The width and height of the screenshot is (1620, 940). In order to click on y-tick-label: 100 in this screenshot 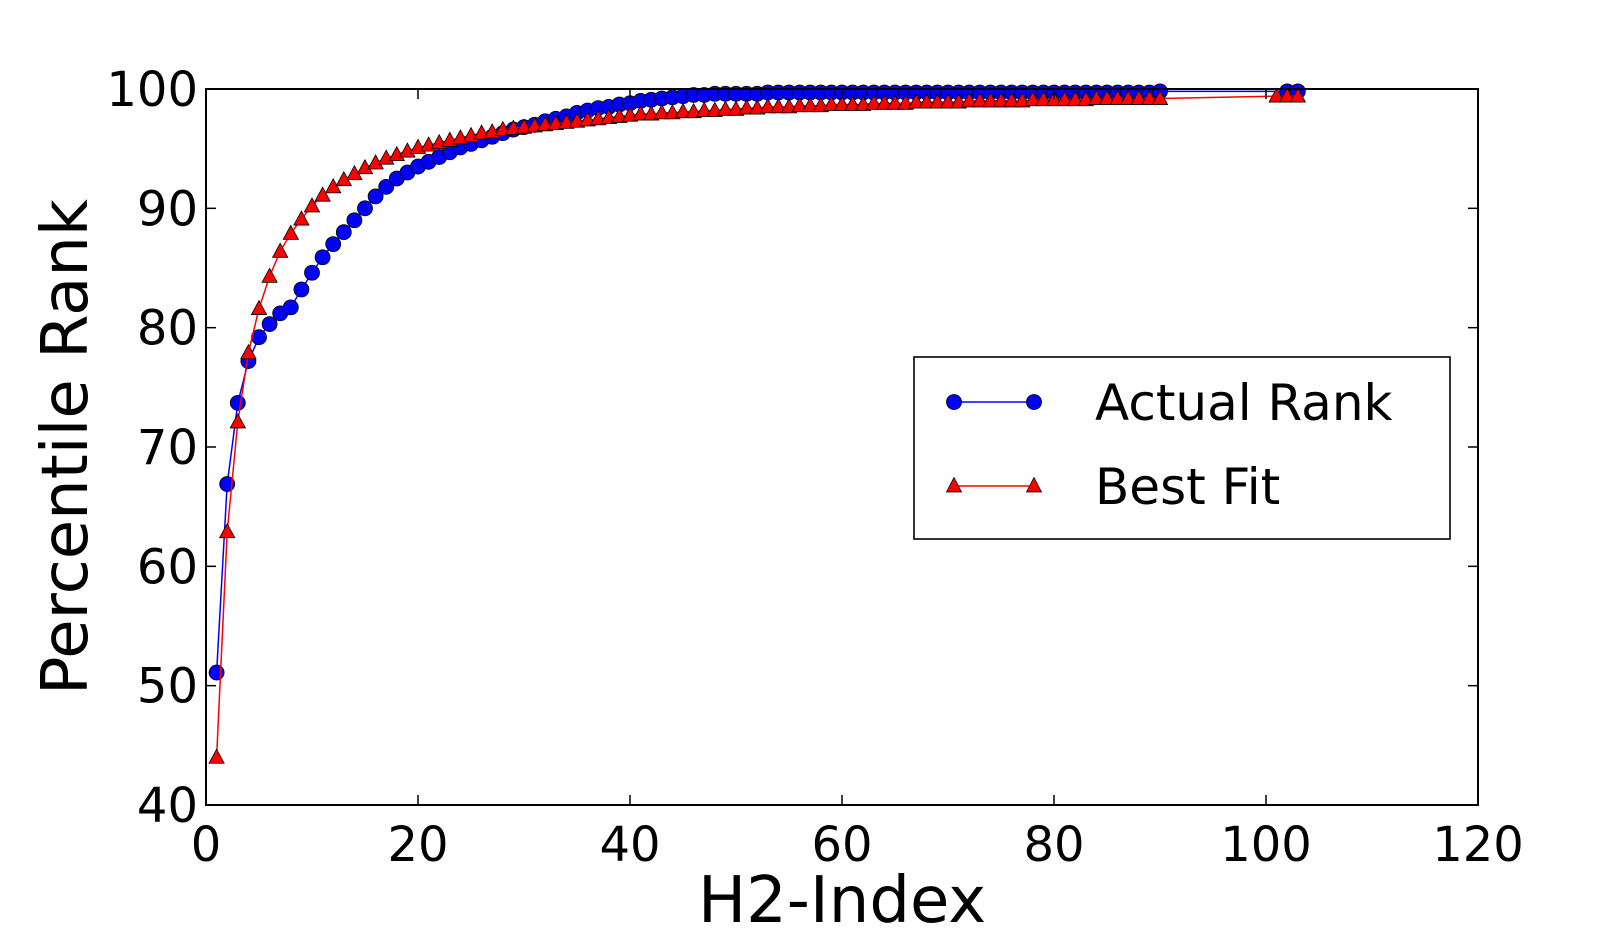, I will do `click(152, 90)`.